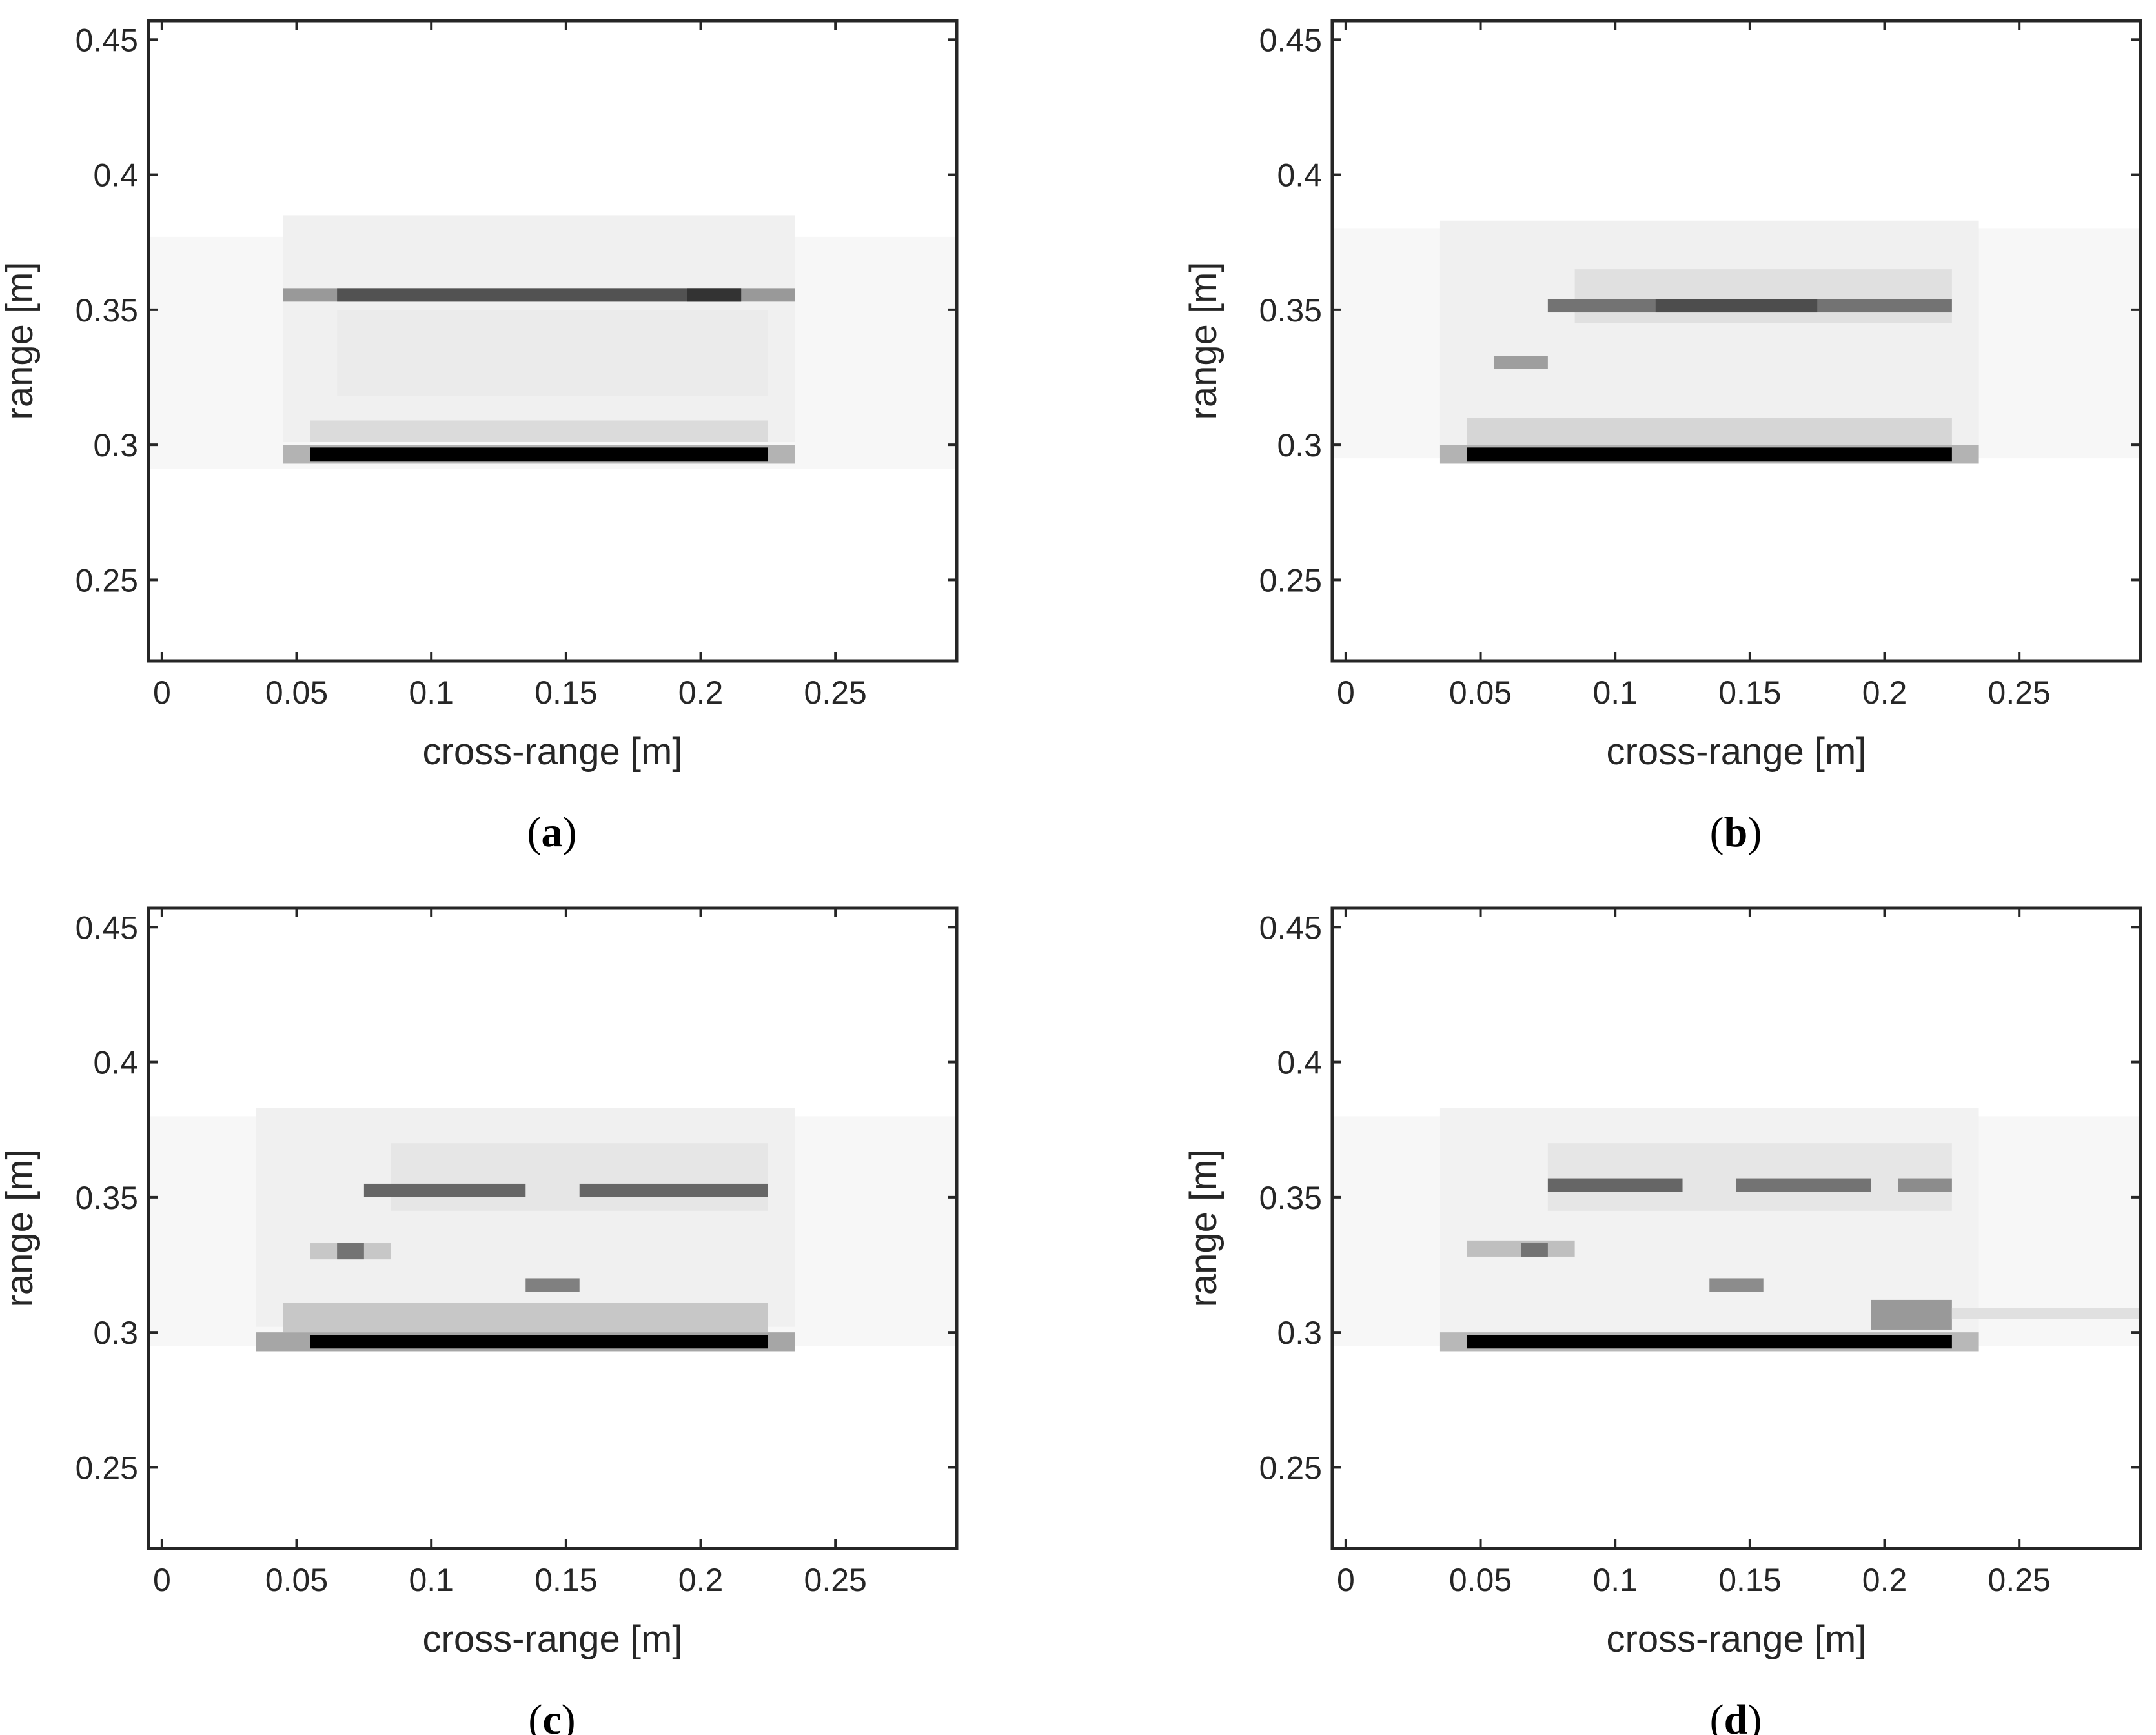  Describe the element at coordinates (1736, 1716) in the screenshot. I see `panel-label: (d)` at that location.